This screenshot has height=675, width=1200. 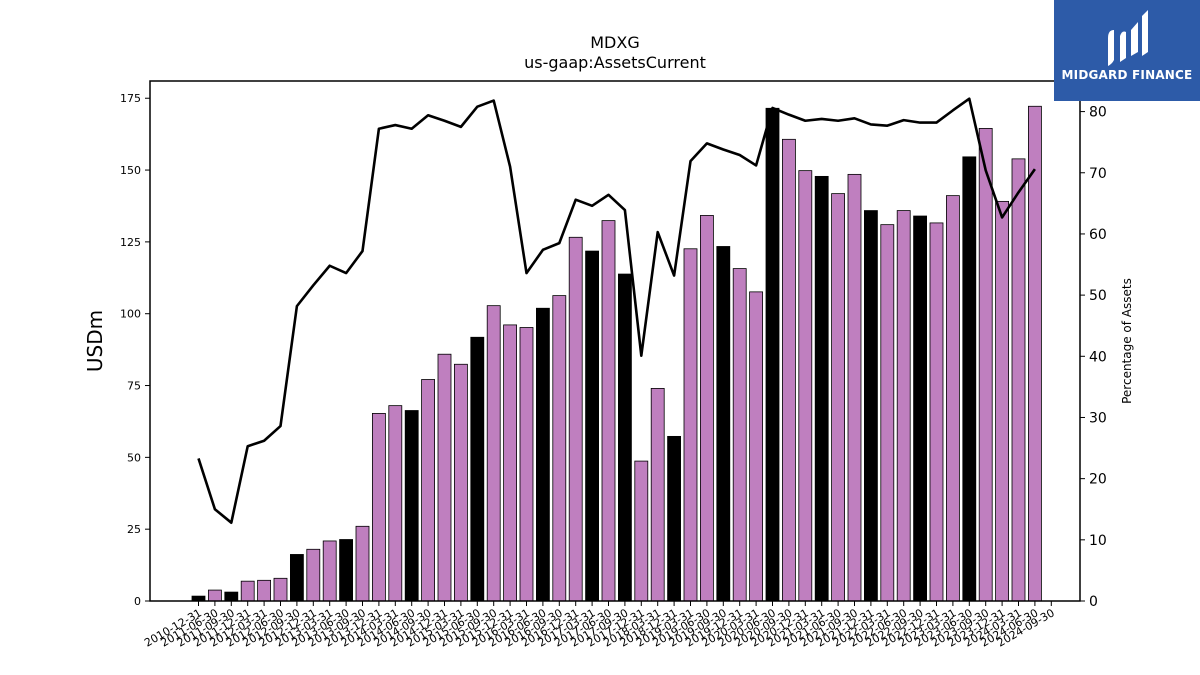 I want to click on y2-tick-label: 60, so click(x=1098, y=235).